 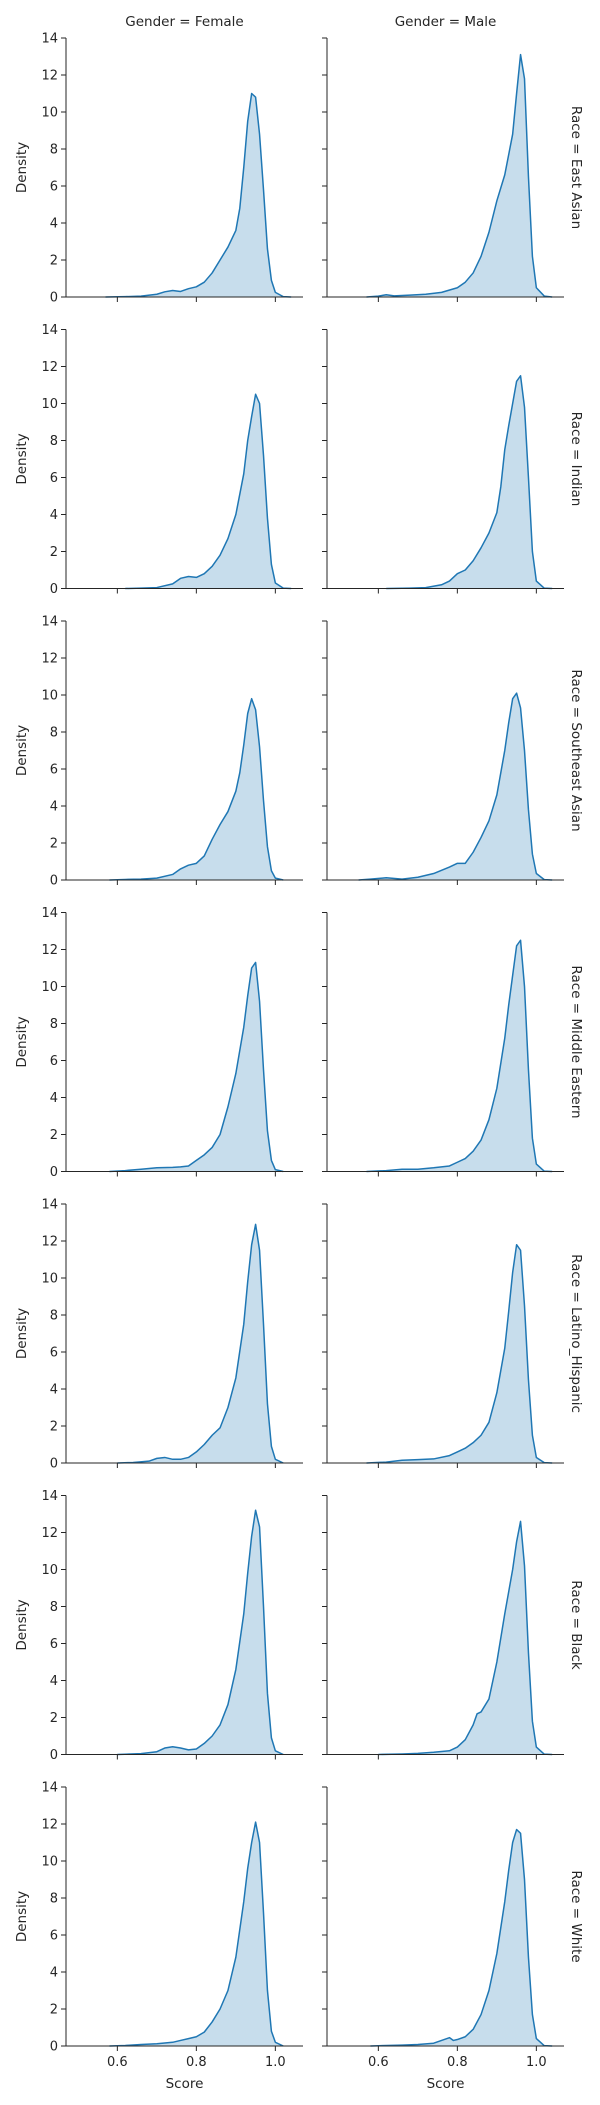 I want to click on y-tick-label-4-1: 2, so click(x=54, y=1427).